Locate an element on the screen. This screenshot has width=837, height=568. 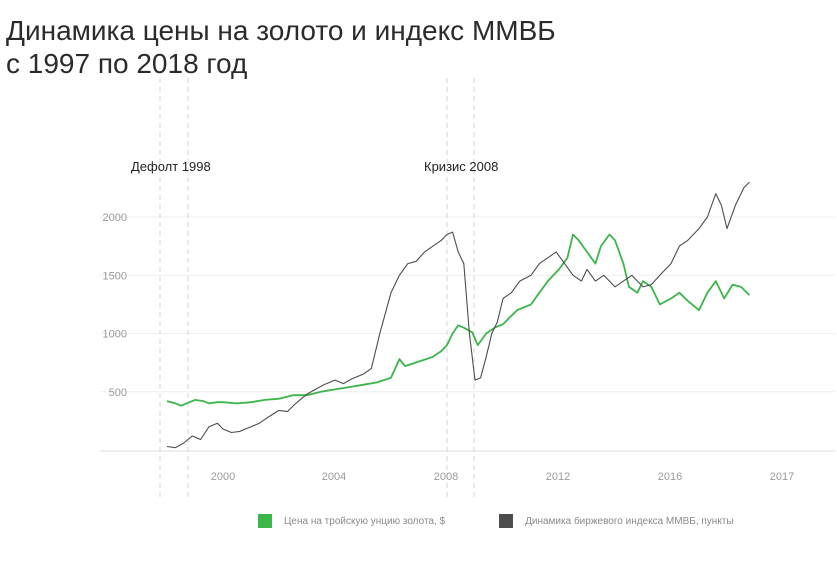
x-tick-label-2012: 2012 is located at coordinates (558, 477).